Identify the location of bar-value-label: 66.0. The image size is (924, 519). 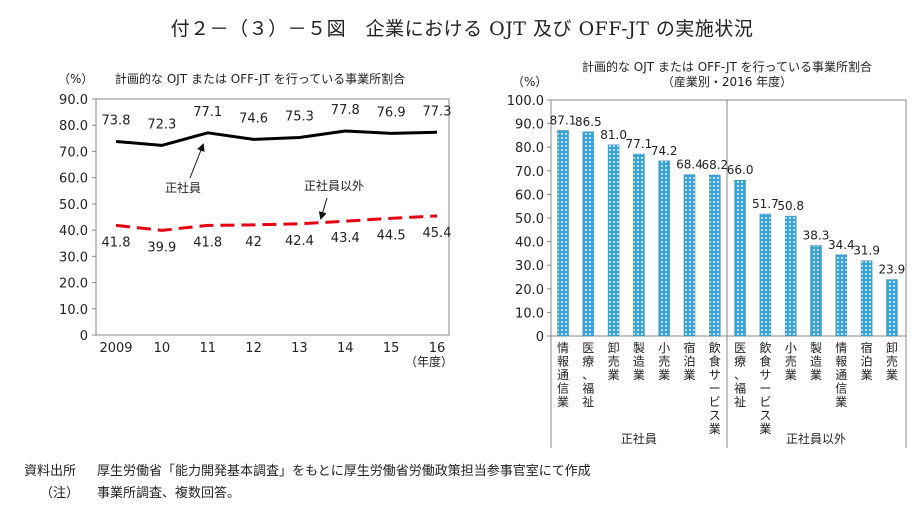
(740, 170).